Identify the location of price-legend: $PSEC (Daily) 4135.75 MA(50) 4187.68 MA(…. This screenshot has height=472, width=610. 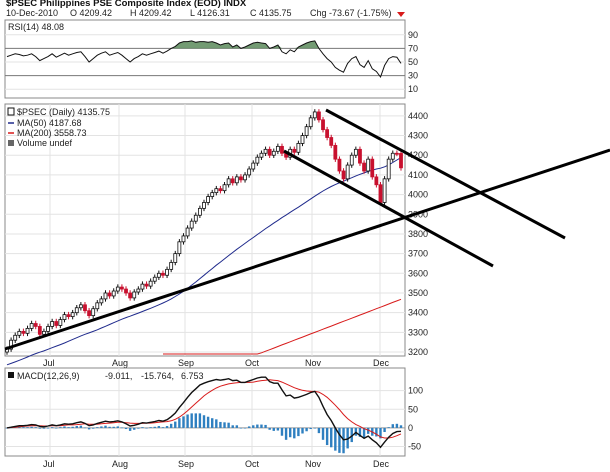
(58, 127).